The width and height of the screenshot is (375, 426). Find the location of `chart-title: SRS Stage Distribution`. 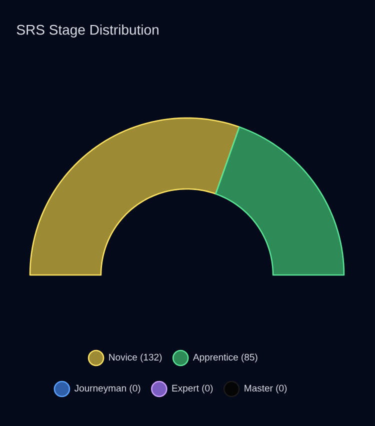

chart-title: SRS Stage Distribution is located at coordinates (87, 31).